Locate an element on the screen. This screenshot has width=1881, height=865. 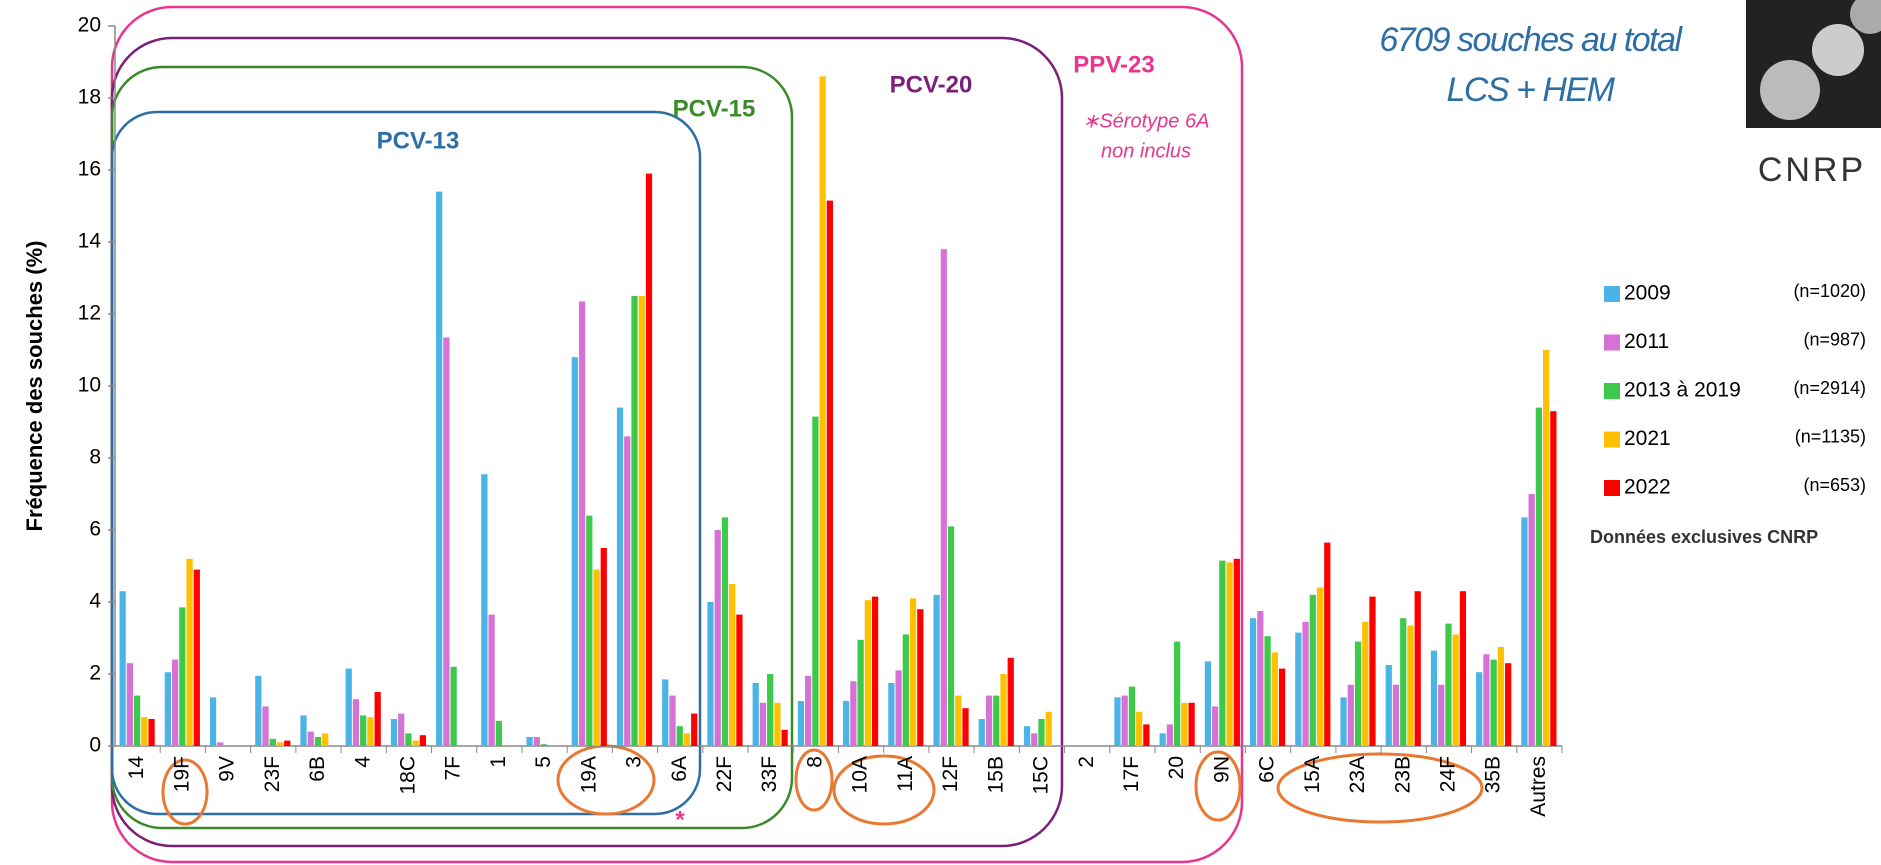
x-tick-label: 3 is located at coordinates (634, 762).